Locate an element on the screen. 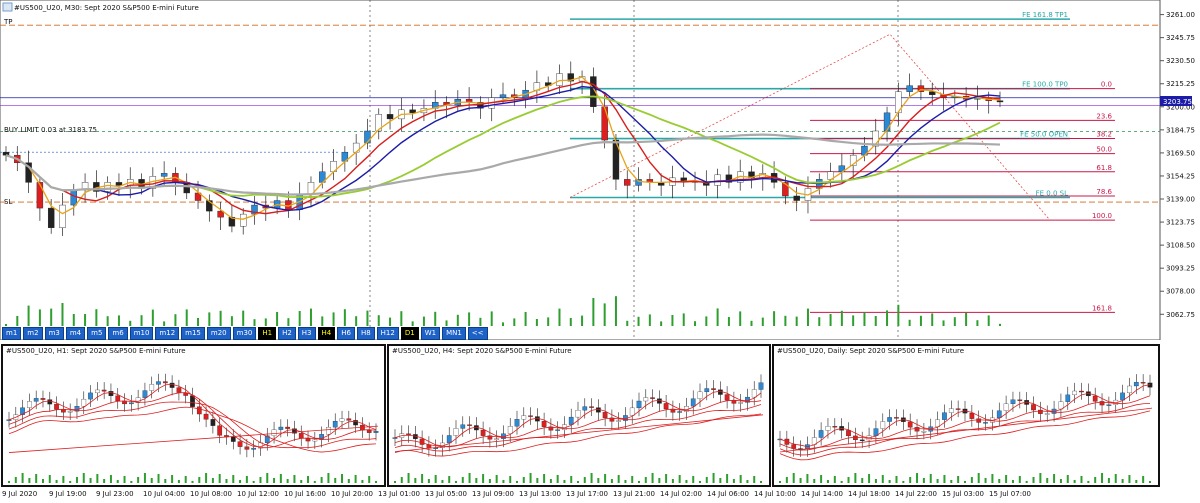 This screenshot has height=503, width=1200. timeframe-button-H8: H8 is located at coordinates (365, 333).